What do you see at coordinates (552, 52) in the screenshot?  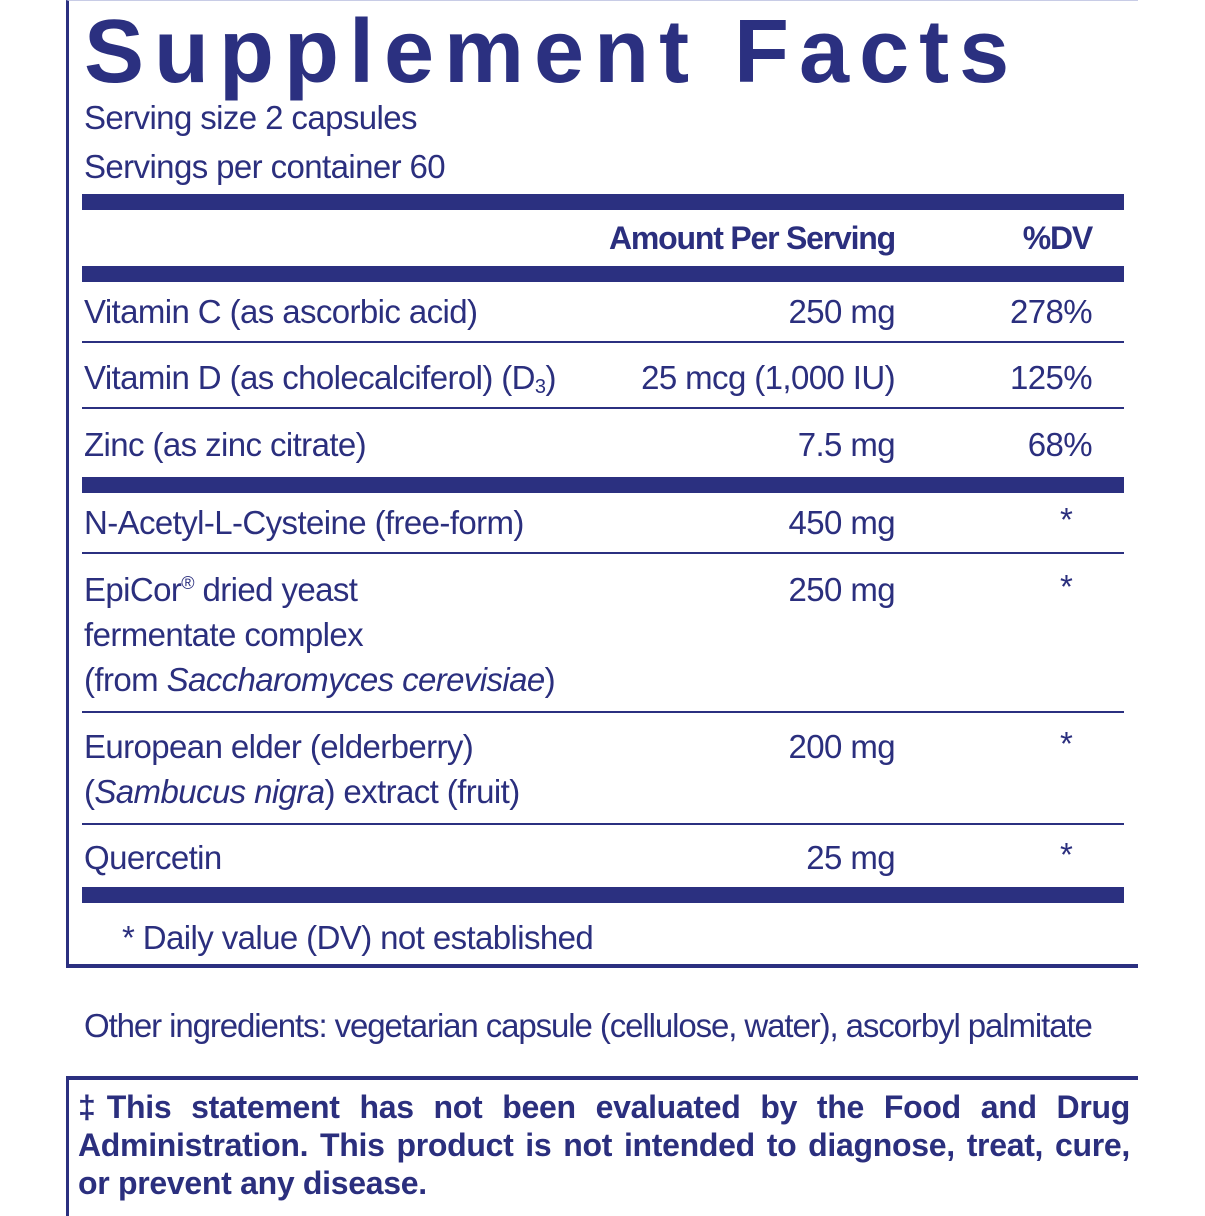 I see `panel-title: Supplement Facts` at bounding box center [552, 52].